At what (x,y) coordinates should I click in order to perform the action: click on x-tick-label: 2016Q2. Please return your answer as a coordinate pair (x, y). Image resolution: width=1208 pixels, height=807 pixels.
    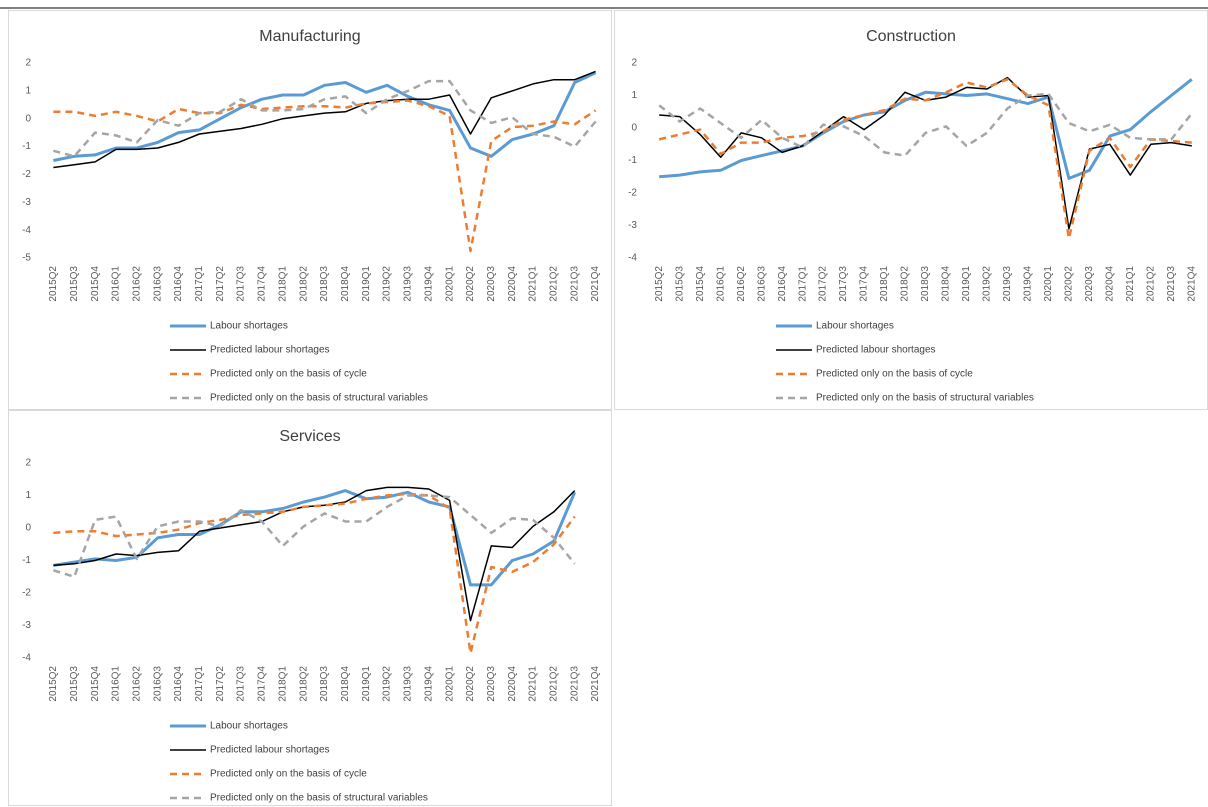
    Looking at the image, I should click on (136, 684).